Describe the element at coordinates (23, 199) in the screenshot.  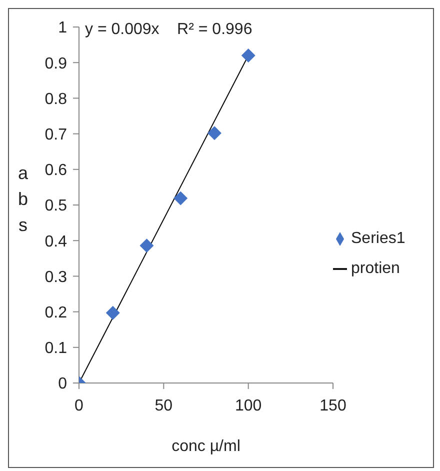
I see `y-axis-title: abs` at that location.